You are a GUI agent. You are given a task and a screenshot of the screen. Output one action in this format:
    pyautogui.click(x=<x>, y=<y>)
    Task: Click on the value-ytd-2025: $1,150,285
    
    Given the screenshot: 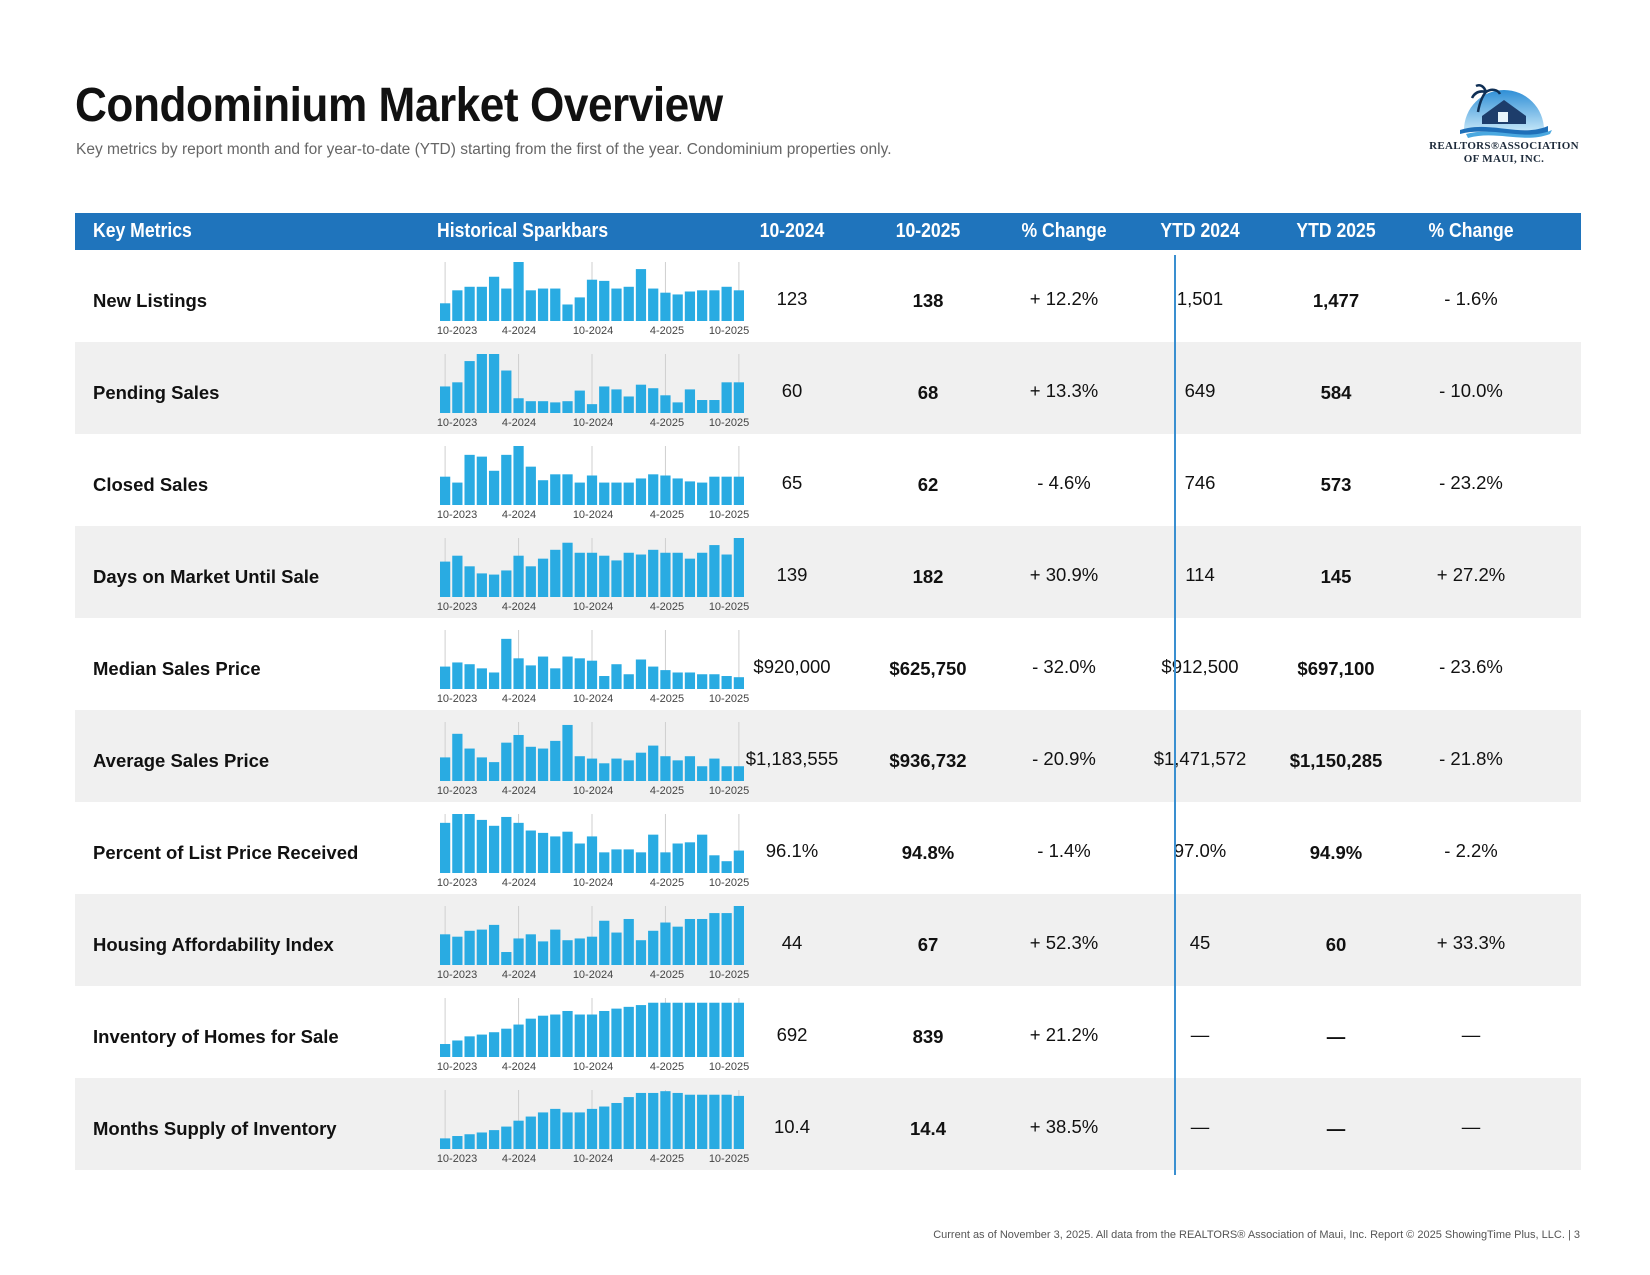 What is the action you would take?
    pyautogui.click(x=1336, y=760)
    